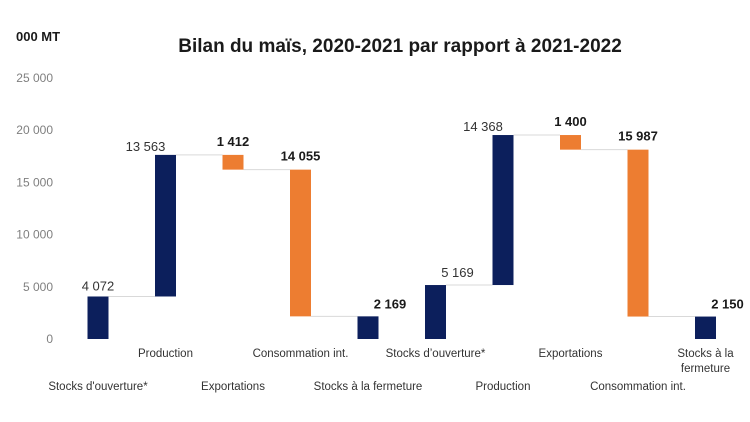  What do you see at coordinates (457, 272) in the screenshot?
I see `data-label: 5 169` at bounding box center [457, 272].